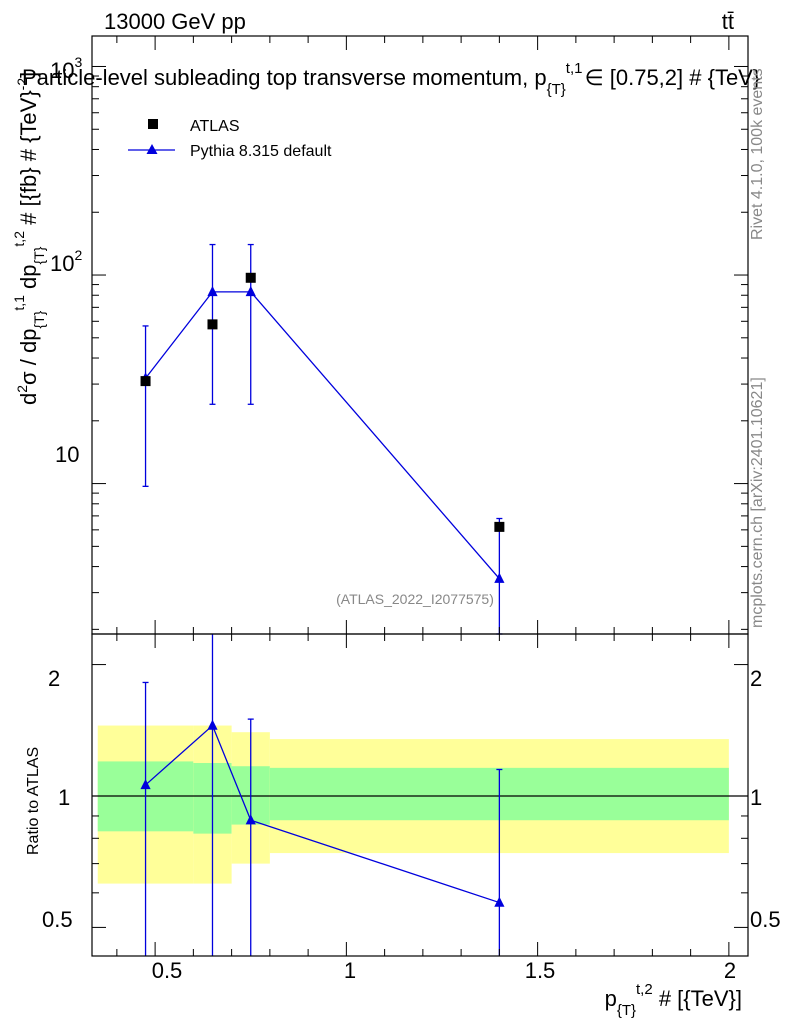  What do you see at coordinates (444, 970) in the screenshot?
I see `xtick-labels: 0.5 1 1.5 2` at bounding box center [444, 970].